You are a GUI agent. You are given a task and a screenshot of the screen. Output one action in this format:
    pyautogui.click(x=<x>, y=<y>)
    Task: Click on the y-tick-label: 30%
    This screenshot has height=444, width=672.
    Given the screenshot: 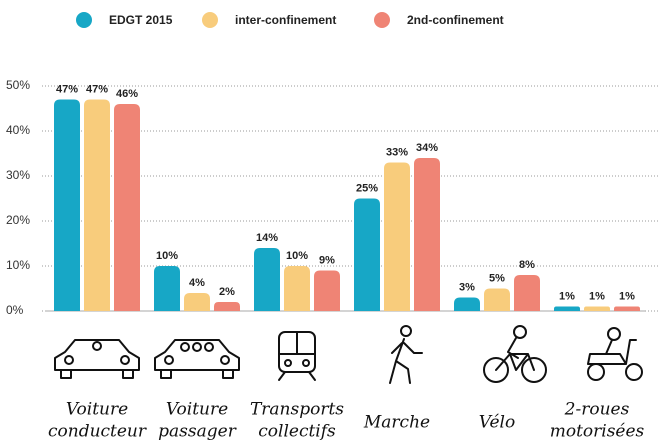 What is the action you would take?
    pyautogui.click(x=18, y=175)
    